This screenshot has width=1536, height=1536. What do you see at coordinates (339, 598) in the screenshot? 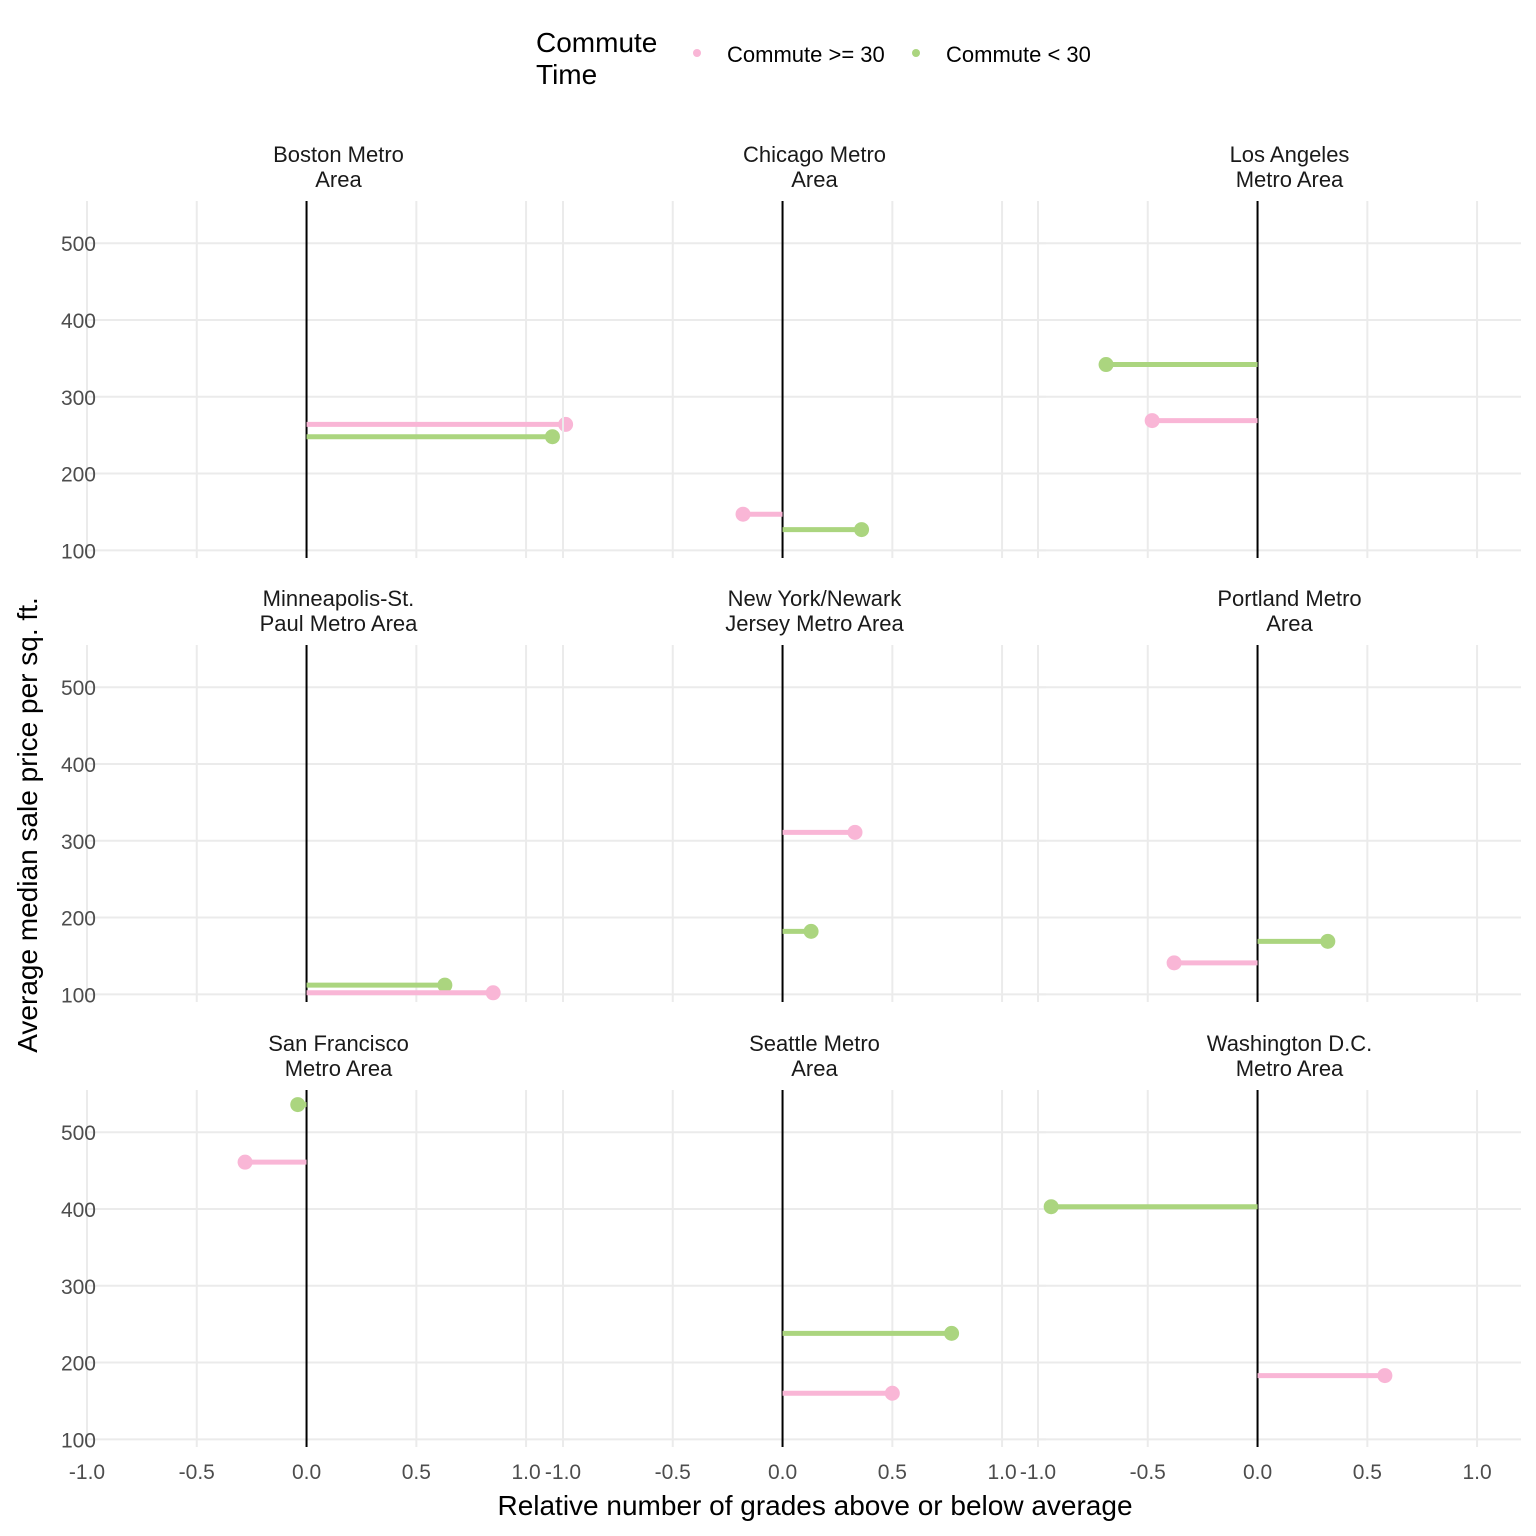
I see `facet-title-line: Minneapolis-St.` at bounding box center [339, 598].